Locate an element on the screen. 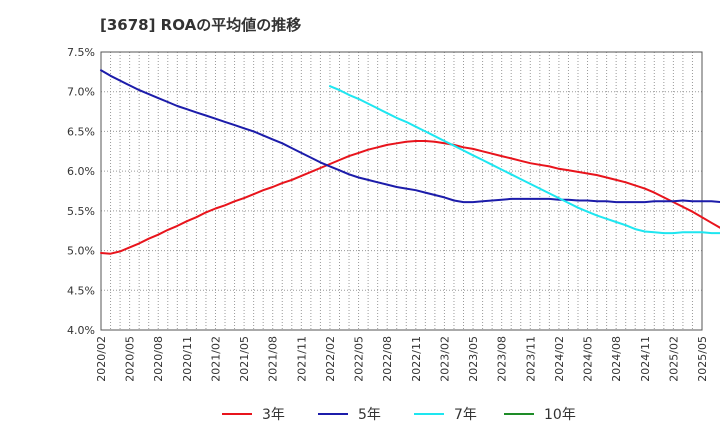 This screenshot has width=720, height=440. x-tick-label: 2022/11 is located at coordinates (416, 359).